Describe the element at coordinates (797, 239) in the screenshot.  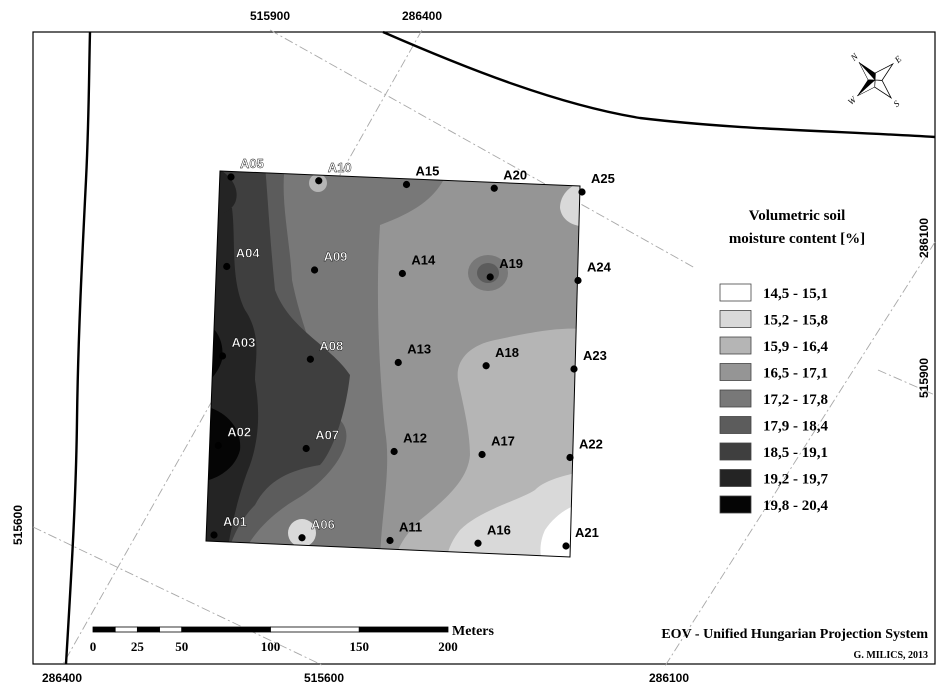
I see `legend-title-line2: moisture content [%]` at that location.